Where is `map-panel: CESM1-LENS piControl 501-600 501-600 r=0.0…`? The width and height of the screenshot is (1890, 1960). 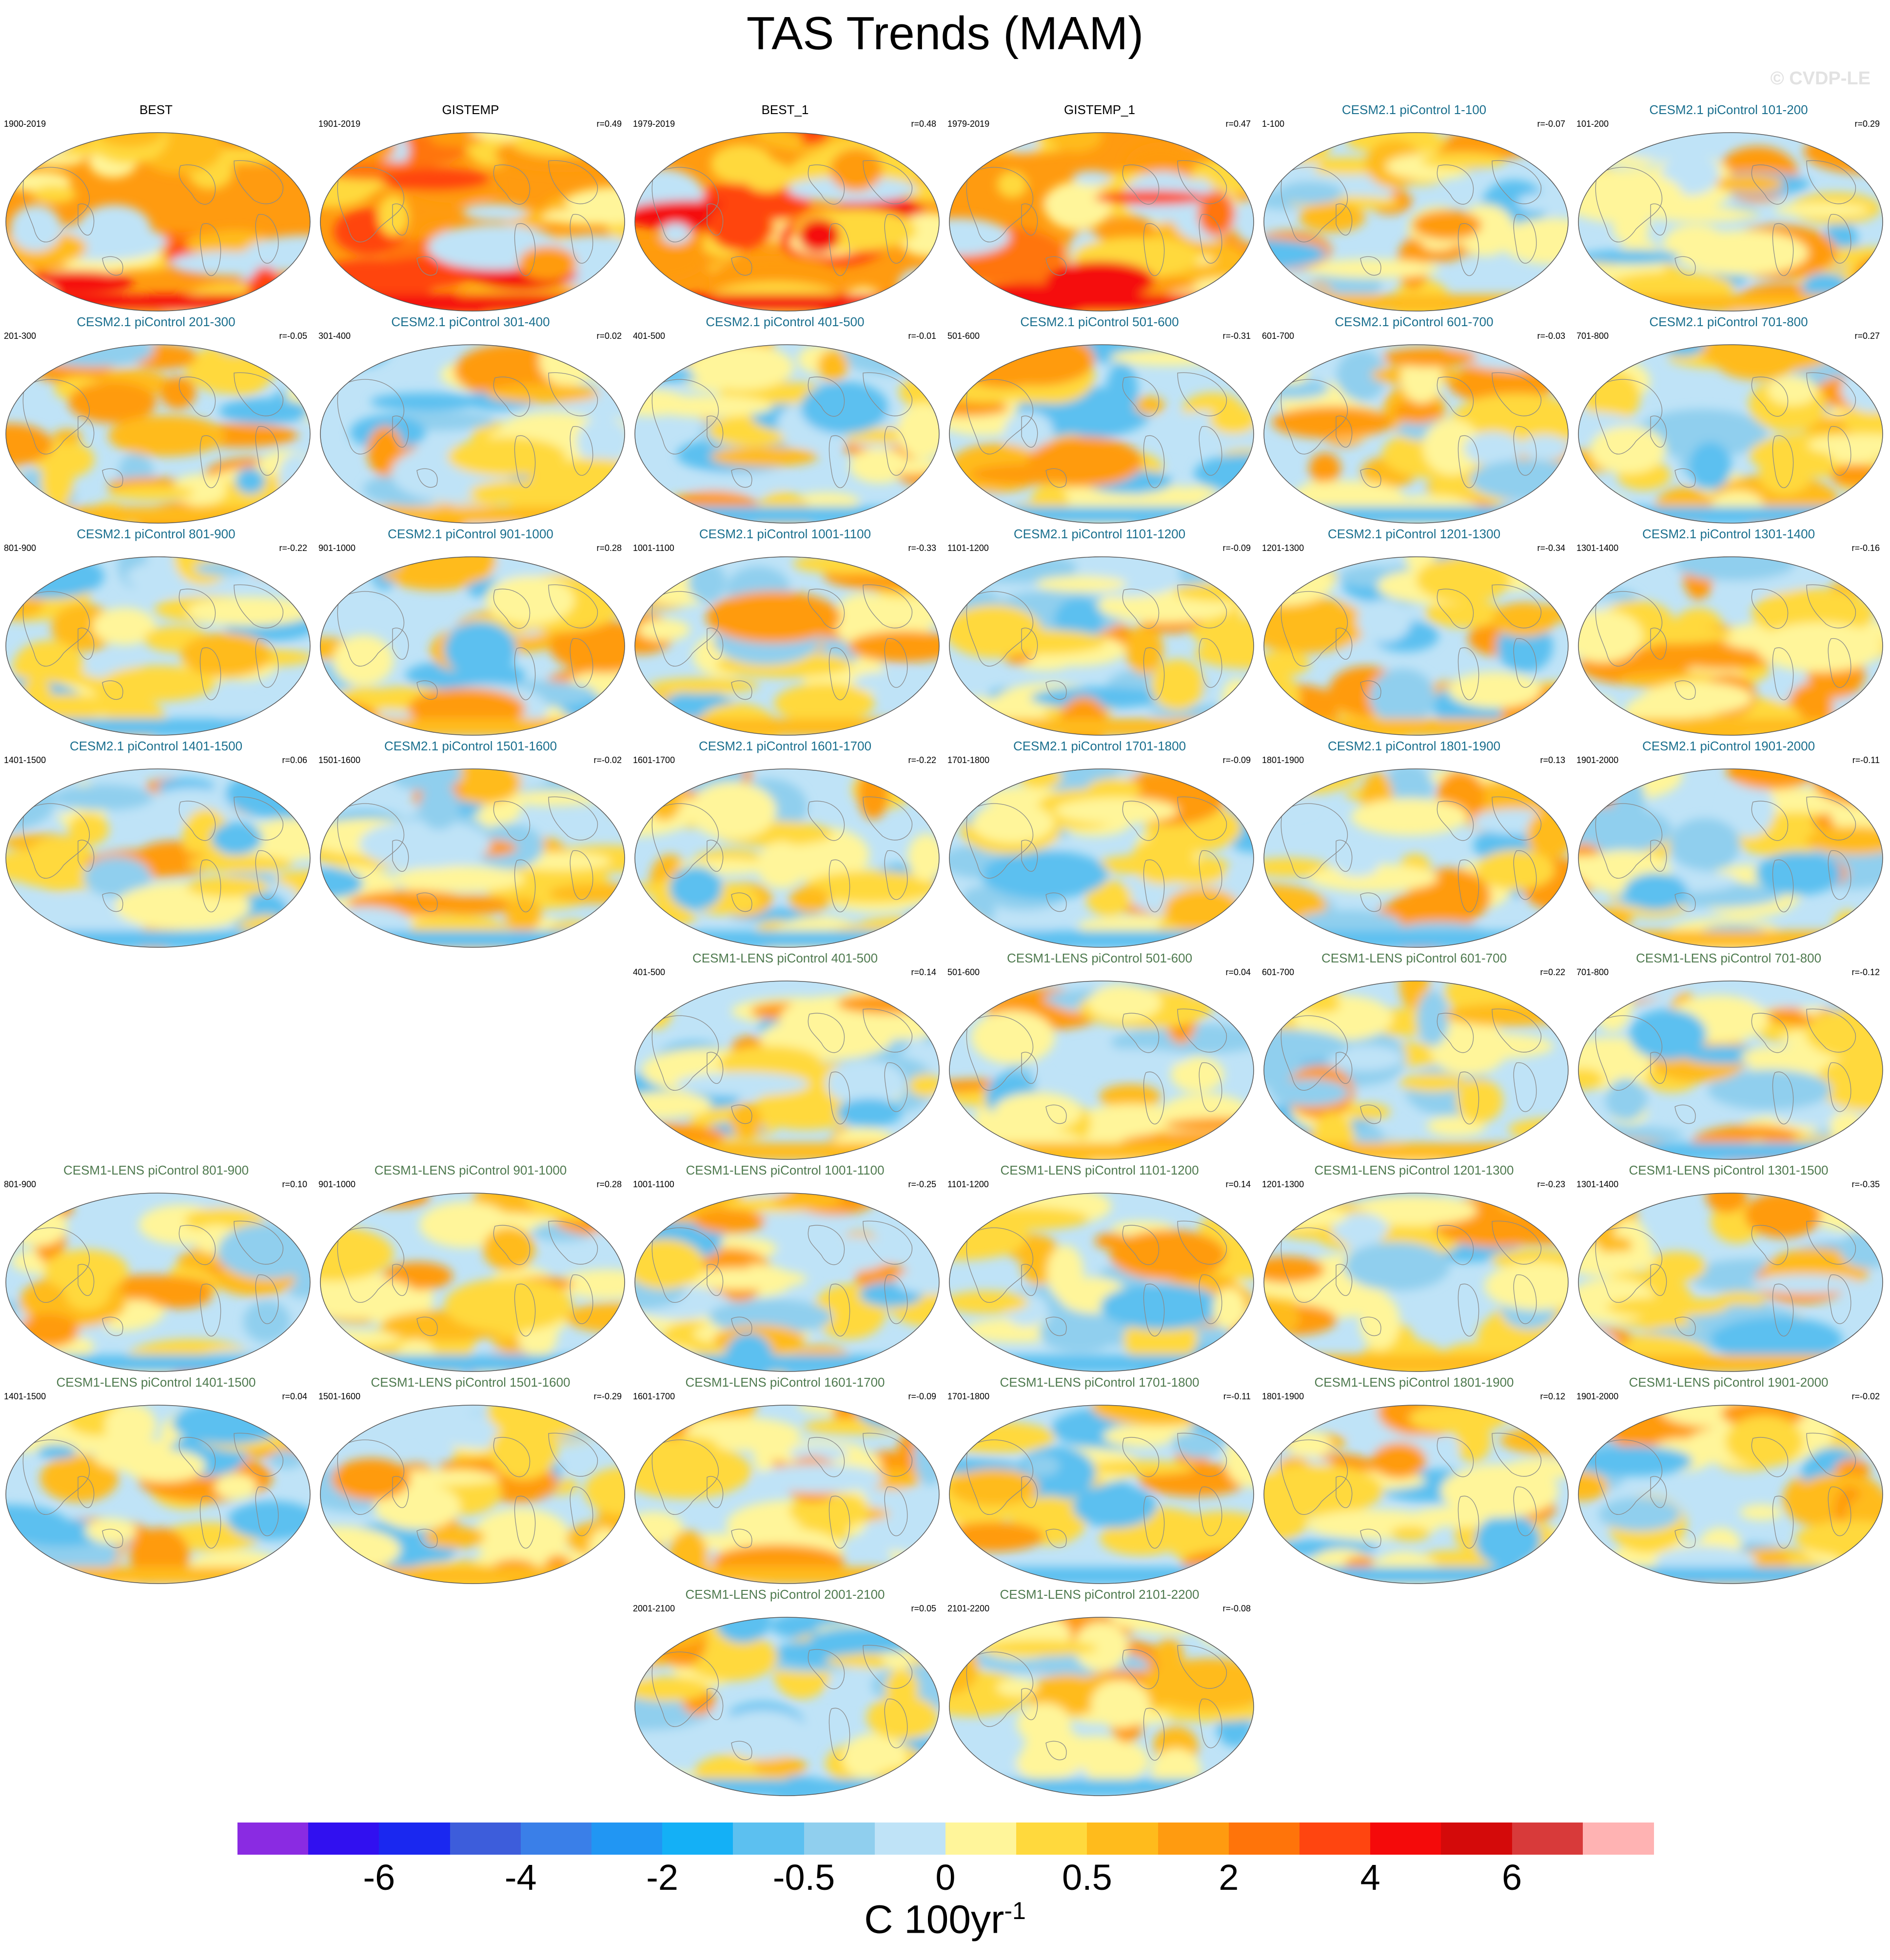
map-panel: CESM1-LENS piControl 501-600 501-600 r=0.0… is located at coordinates (1100, 1055).